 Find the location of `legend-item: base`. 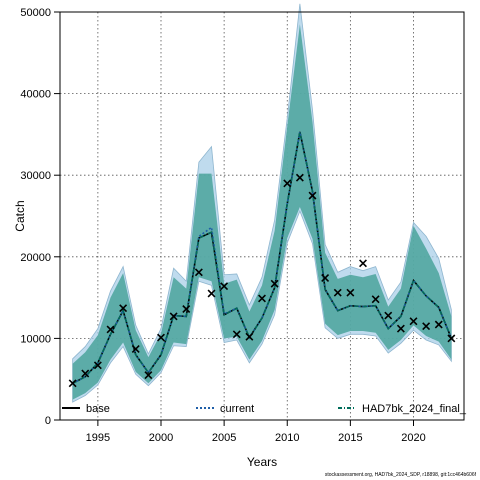

legend-item: base is located at coordinates (86, 409).